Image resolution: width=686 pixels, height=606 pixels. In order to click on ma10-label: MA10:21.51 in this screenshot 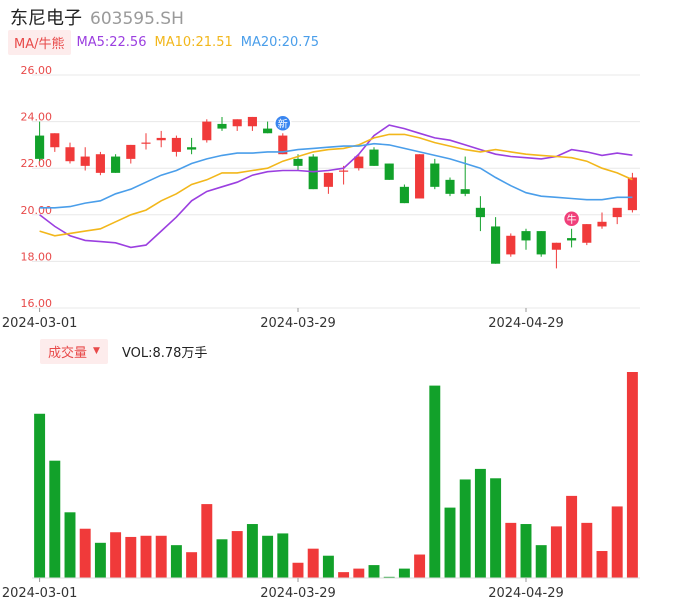, I will do `click(193, 42)`.